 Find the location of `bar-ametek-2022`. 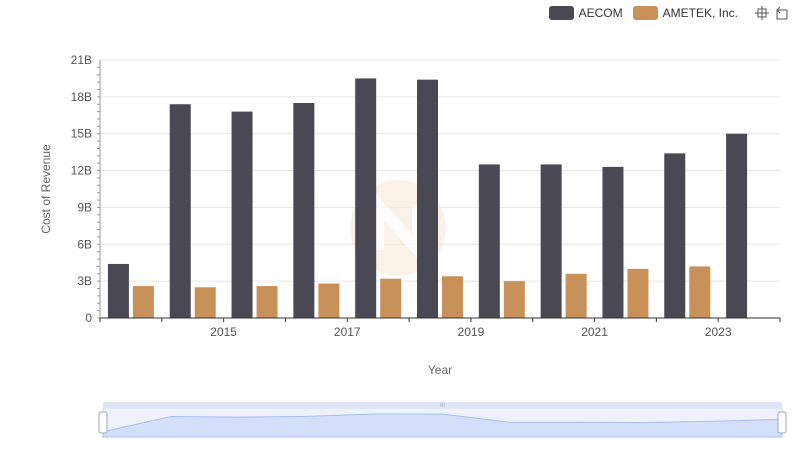

bar-ametek-2022 is located at coordinates (638, 293).